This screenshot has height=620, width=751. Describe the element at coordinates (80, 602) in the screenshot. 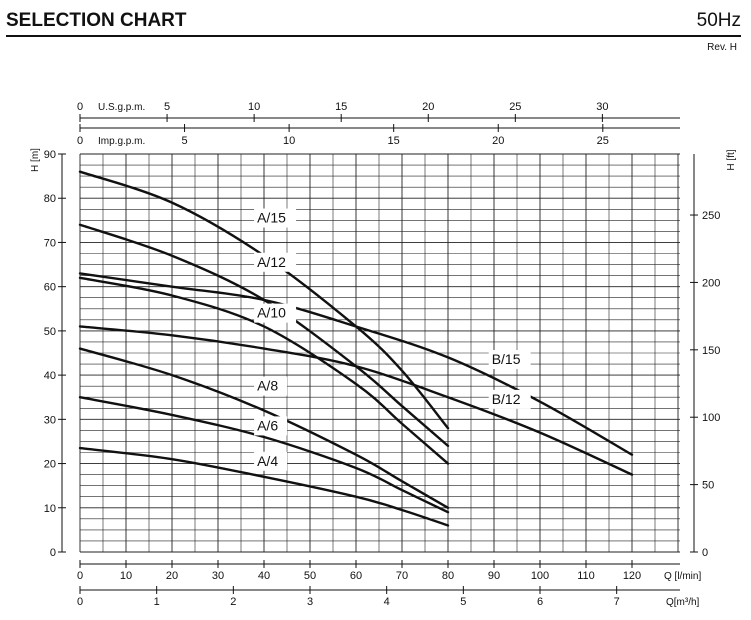

I see `m3h-tick-label: 0` at that location.